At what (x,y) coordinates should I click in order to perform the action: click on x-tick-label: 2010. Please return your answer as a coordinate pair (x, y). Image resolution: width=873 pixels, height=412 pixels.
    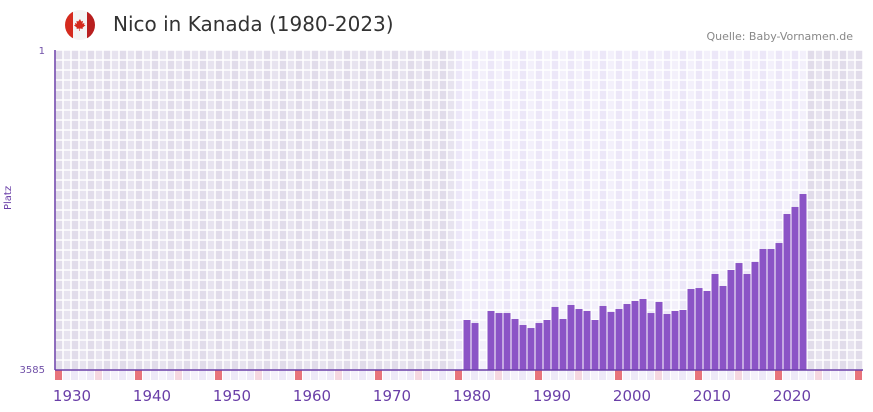
    Looking at the image, I should click on (712, 396).